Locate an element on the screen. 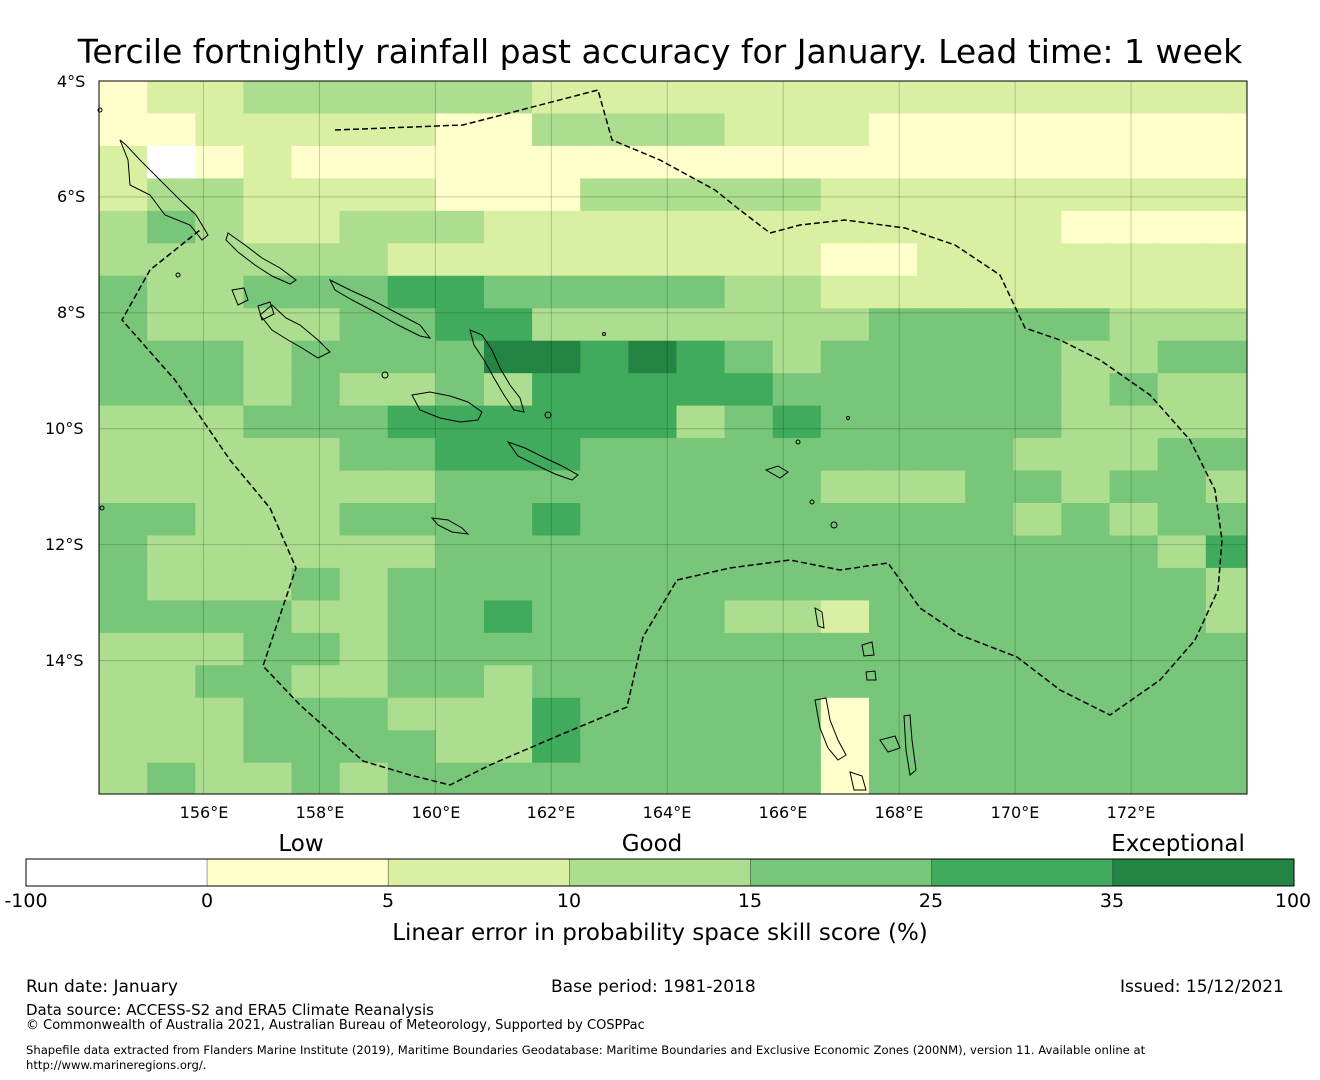 The height and width of the screenshot is (1080, 1320). island-tikopia is located at coordinates (834, 525).